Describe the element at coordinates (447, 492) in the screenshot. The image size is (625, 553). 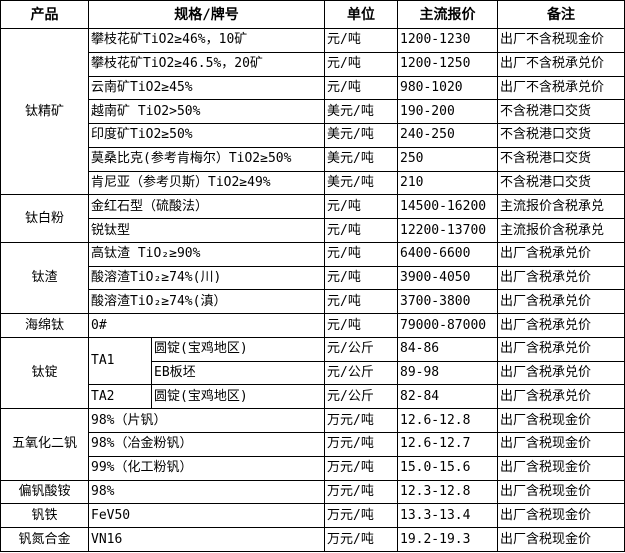
I see `price-cell: 12.3-12.8` at that location.